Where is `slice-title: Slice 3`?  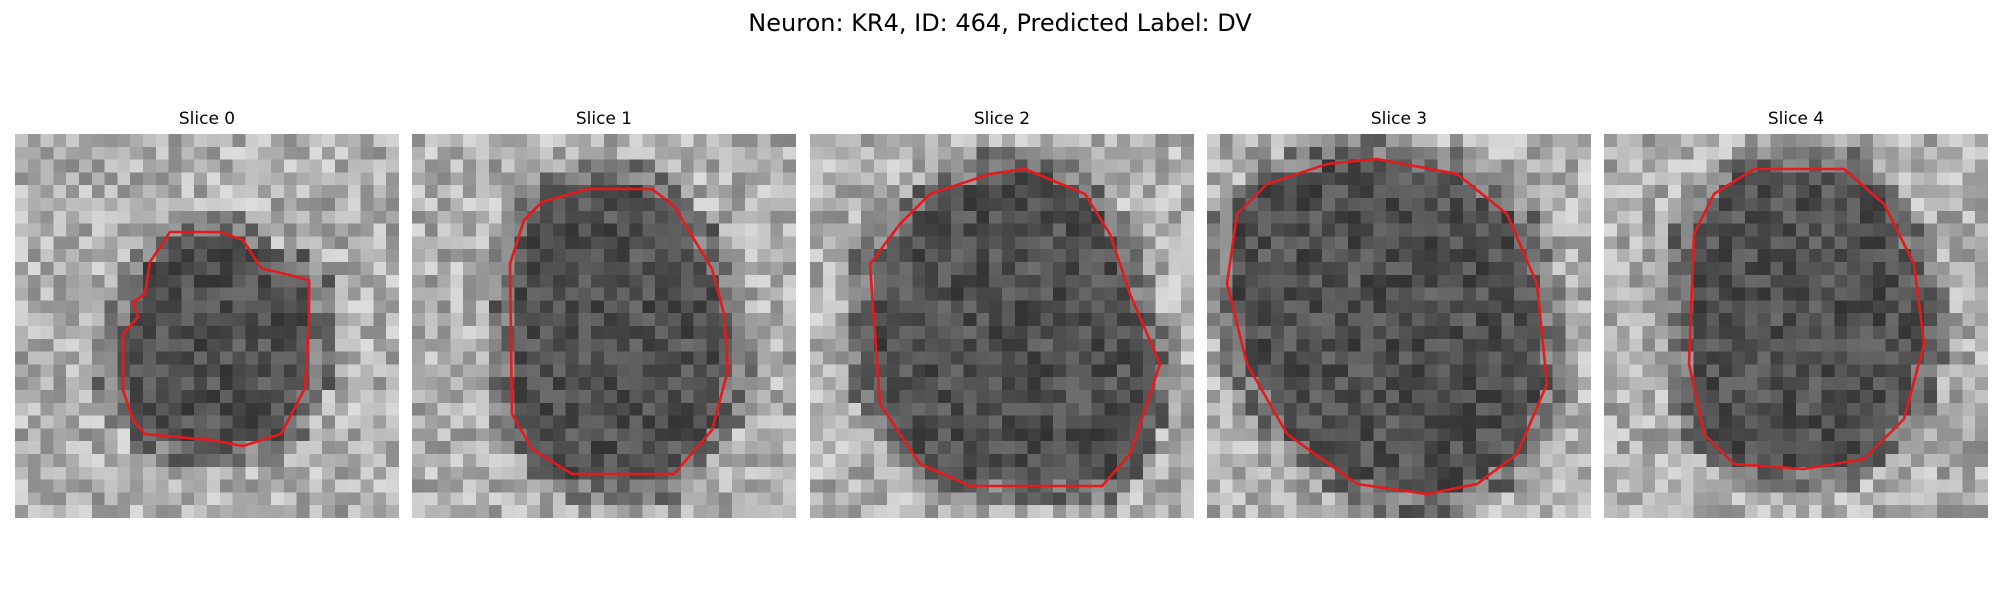
slice-title: Slice 3 is located at coordinates (1399, 119).